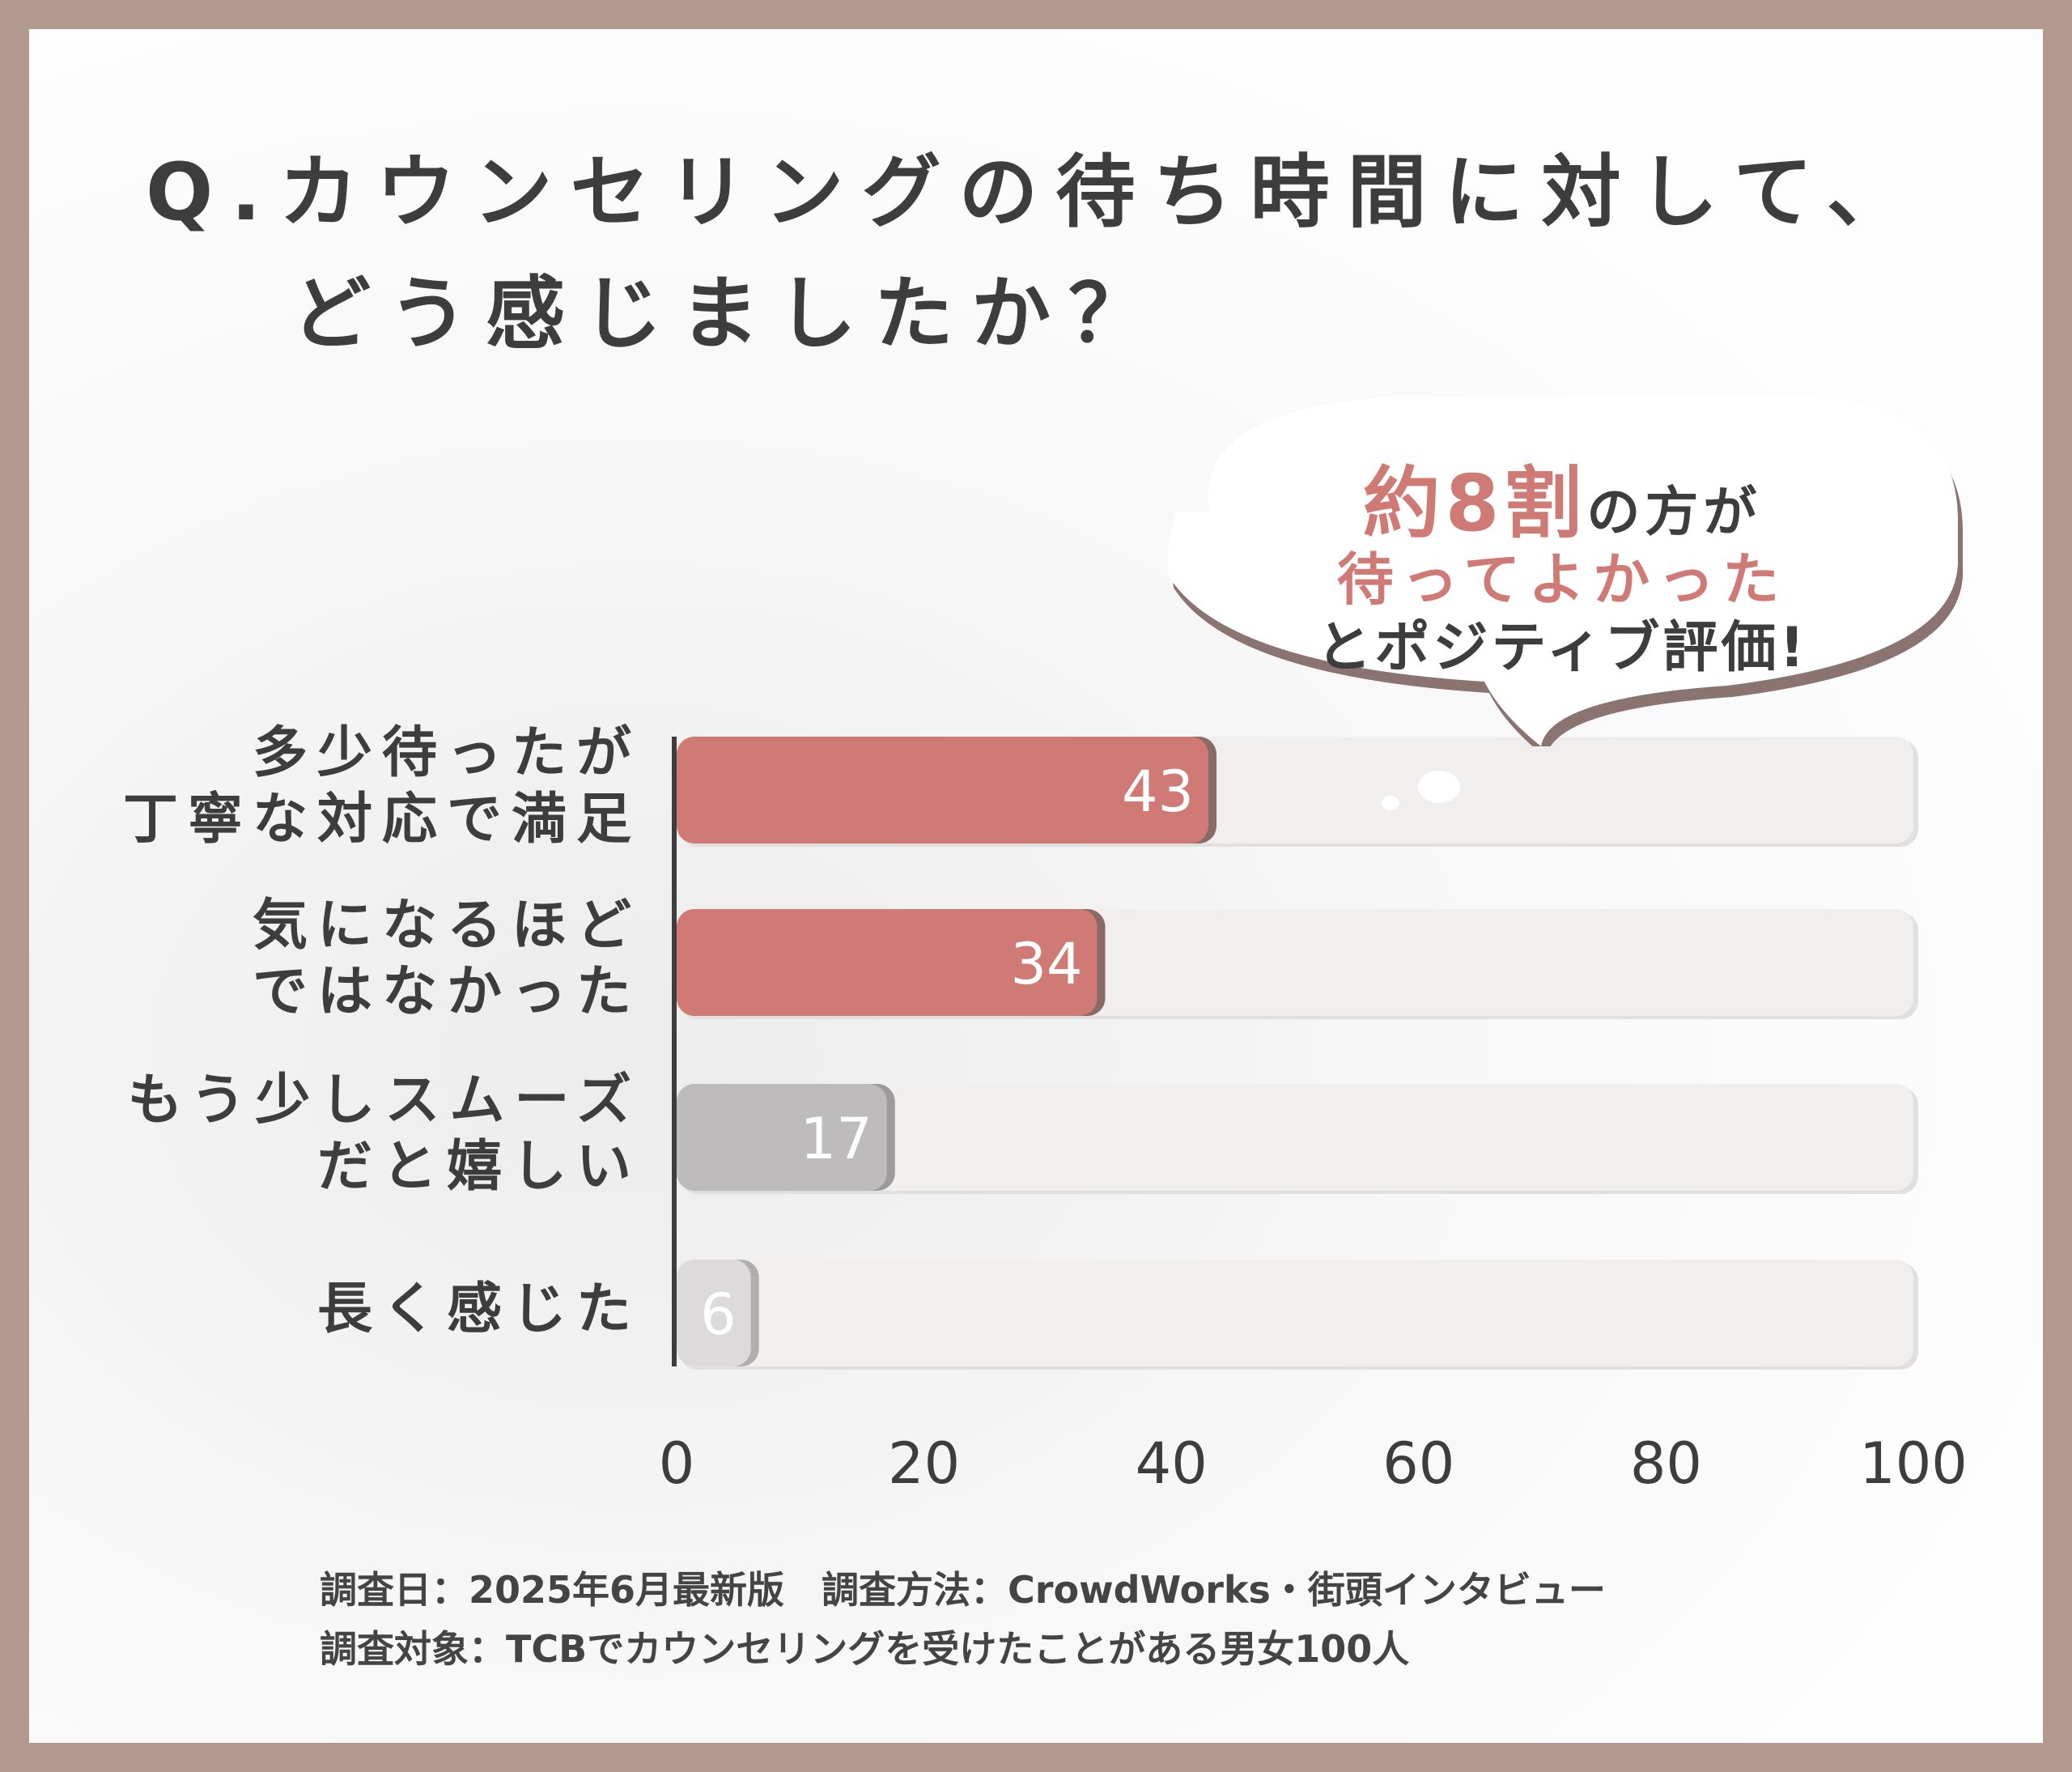 Image resolution: width=2072 pixels, height=1772 pixels. What do you see at coordinates (381, 820) in the screenshot?
I see `category-label-line: 丁寧な対応で満足` at bounding box center [381, 820].